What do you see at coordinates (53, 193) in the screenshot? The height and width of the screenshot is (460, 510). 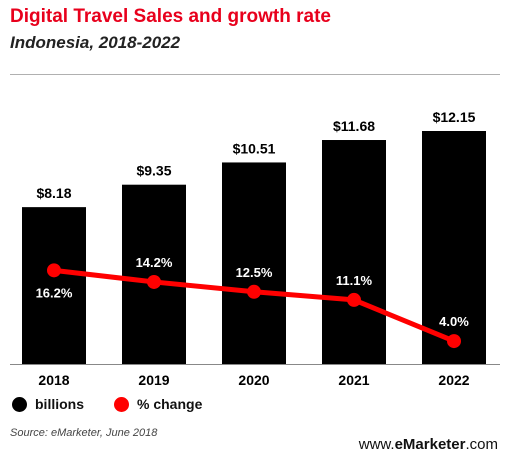 I see `bar-value-label-2018: $8.18` at bounding box center [53, 193].